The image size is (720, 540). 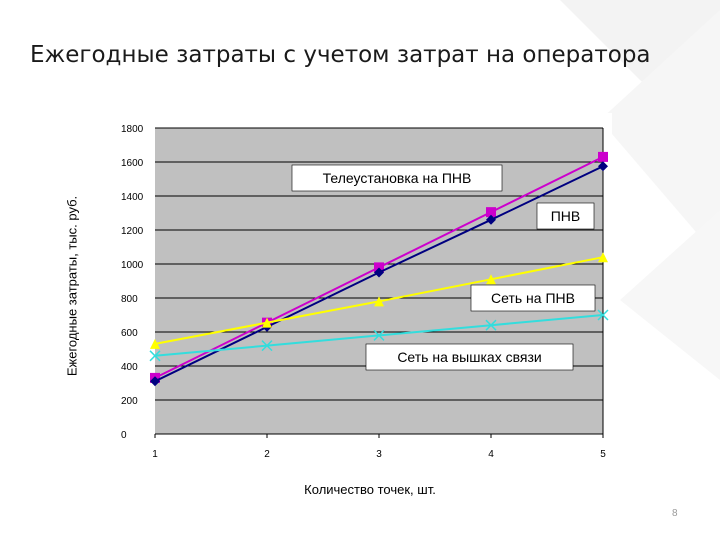 What do you see at coordinates (491, 454) in the screenshot?
I see `x-tick-label: 4` at bounding box center [491, 454].